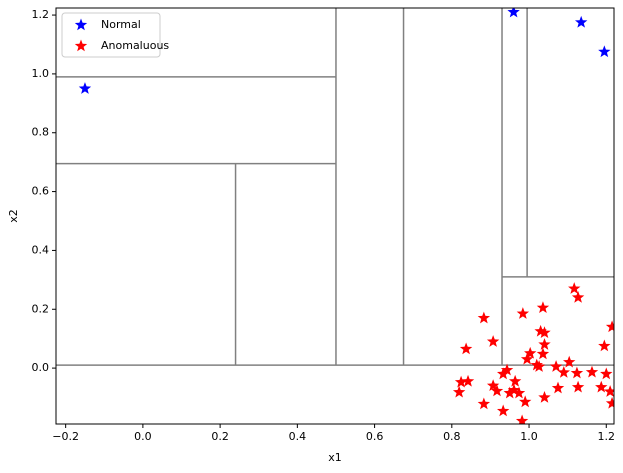  I want to click on y-tick-label: 0.0, so click(41, 367).